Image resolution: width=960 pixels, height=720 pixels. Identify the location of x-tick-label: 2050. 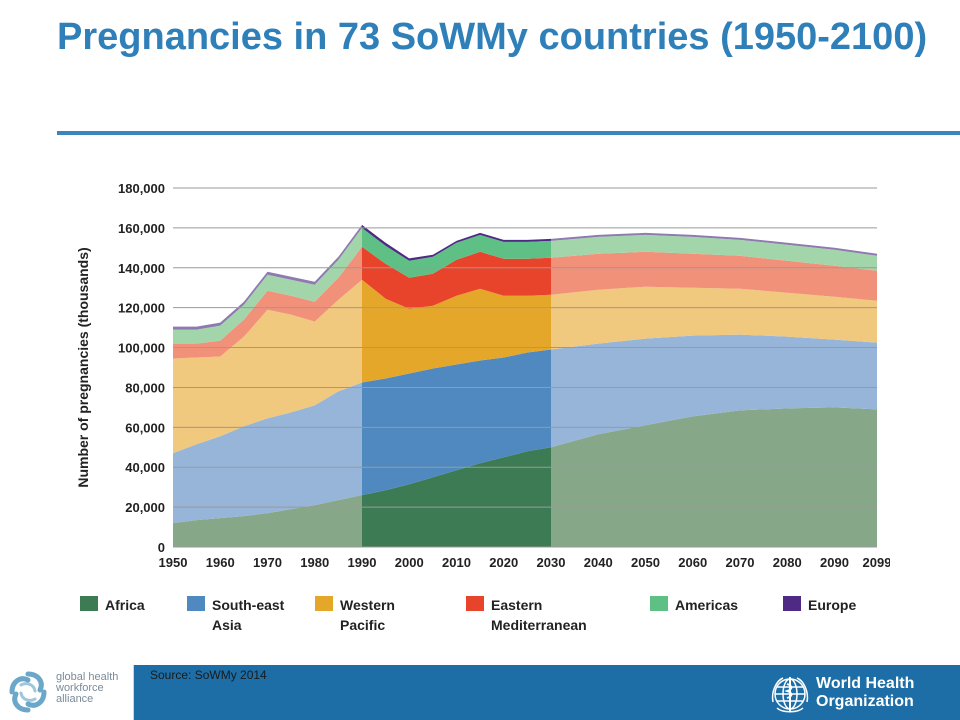
(645, 562).